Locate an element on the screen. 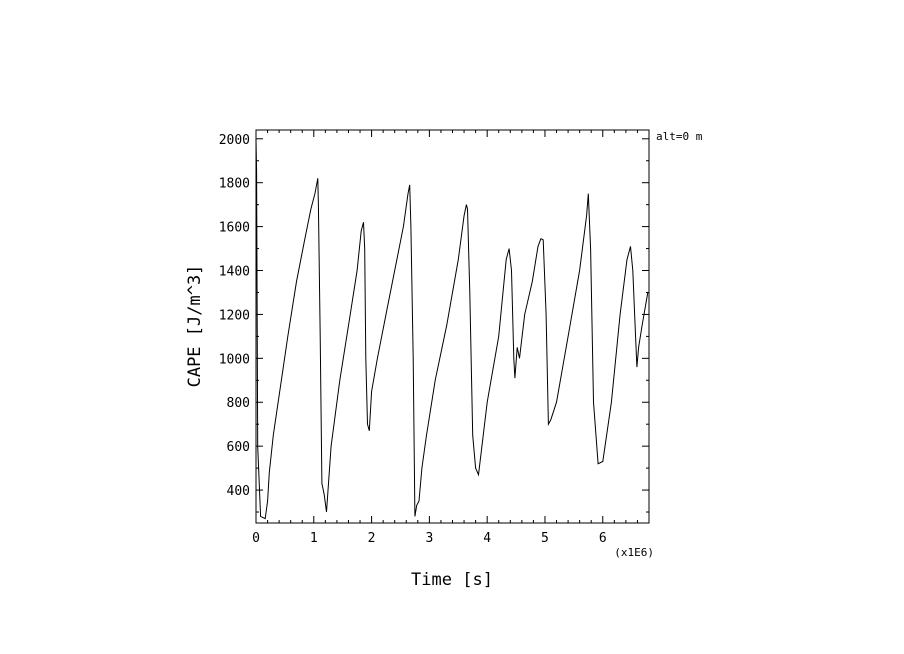 The width and height of the screenshot is (904, 654). x-tick-label: 1 is located at coordinates (314, 538).